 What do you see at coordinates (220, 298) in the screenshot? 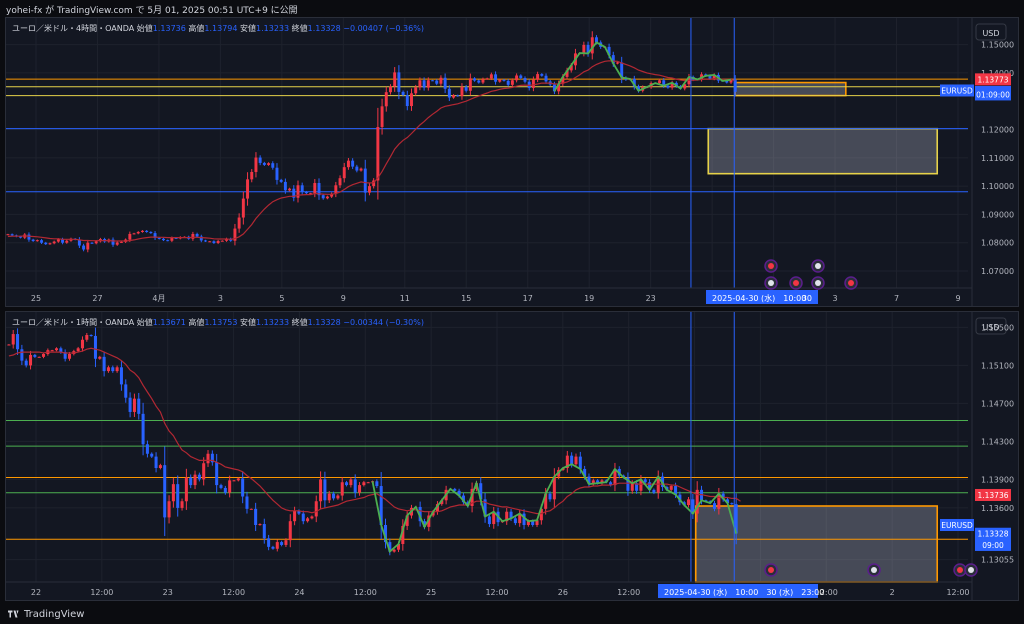
I see `x-tick-label: 3` at bounding box center [220, 298].